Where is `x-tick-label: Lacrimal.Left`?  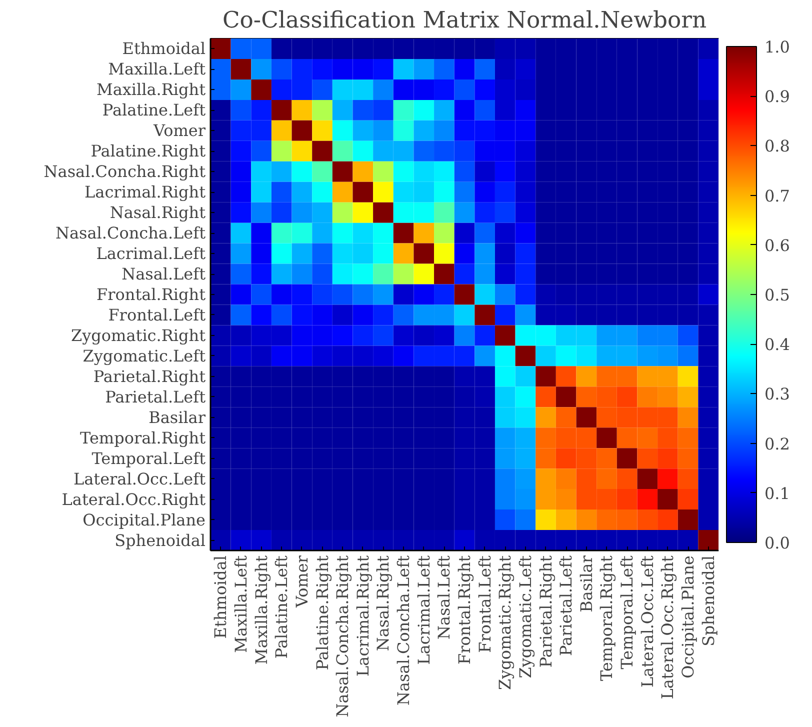
x-tick-label: Lacrimal.Left is located at coordinates (424, 609).